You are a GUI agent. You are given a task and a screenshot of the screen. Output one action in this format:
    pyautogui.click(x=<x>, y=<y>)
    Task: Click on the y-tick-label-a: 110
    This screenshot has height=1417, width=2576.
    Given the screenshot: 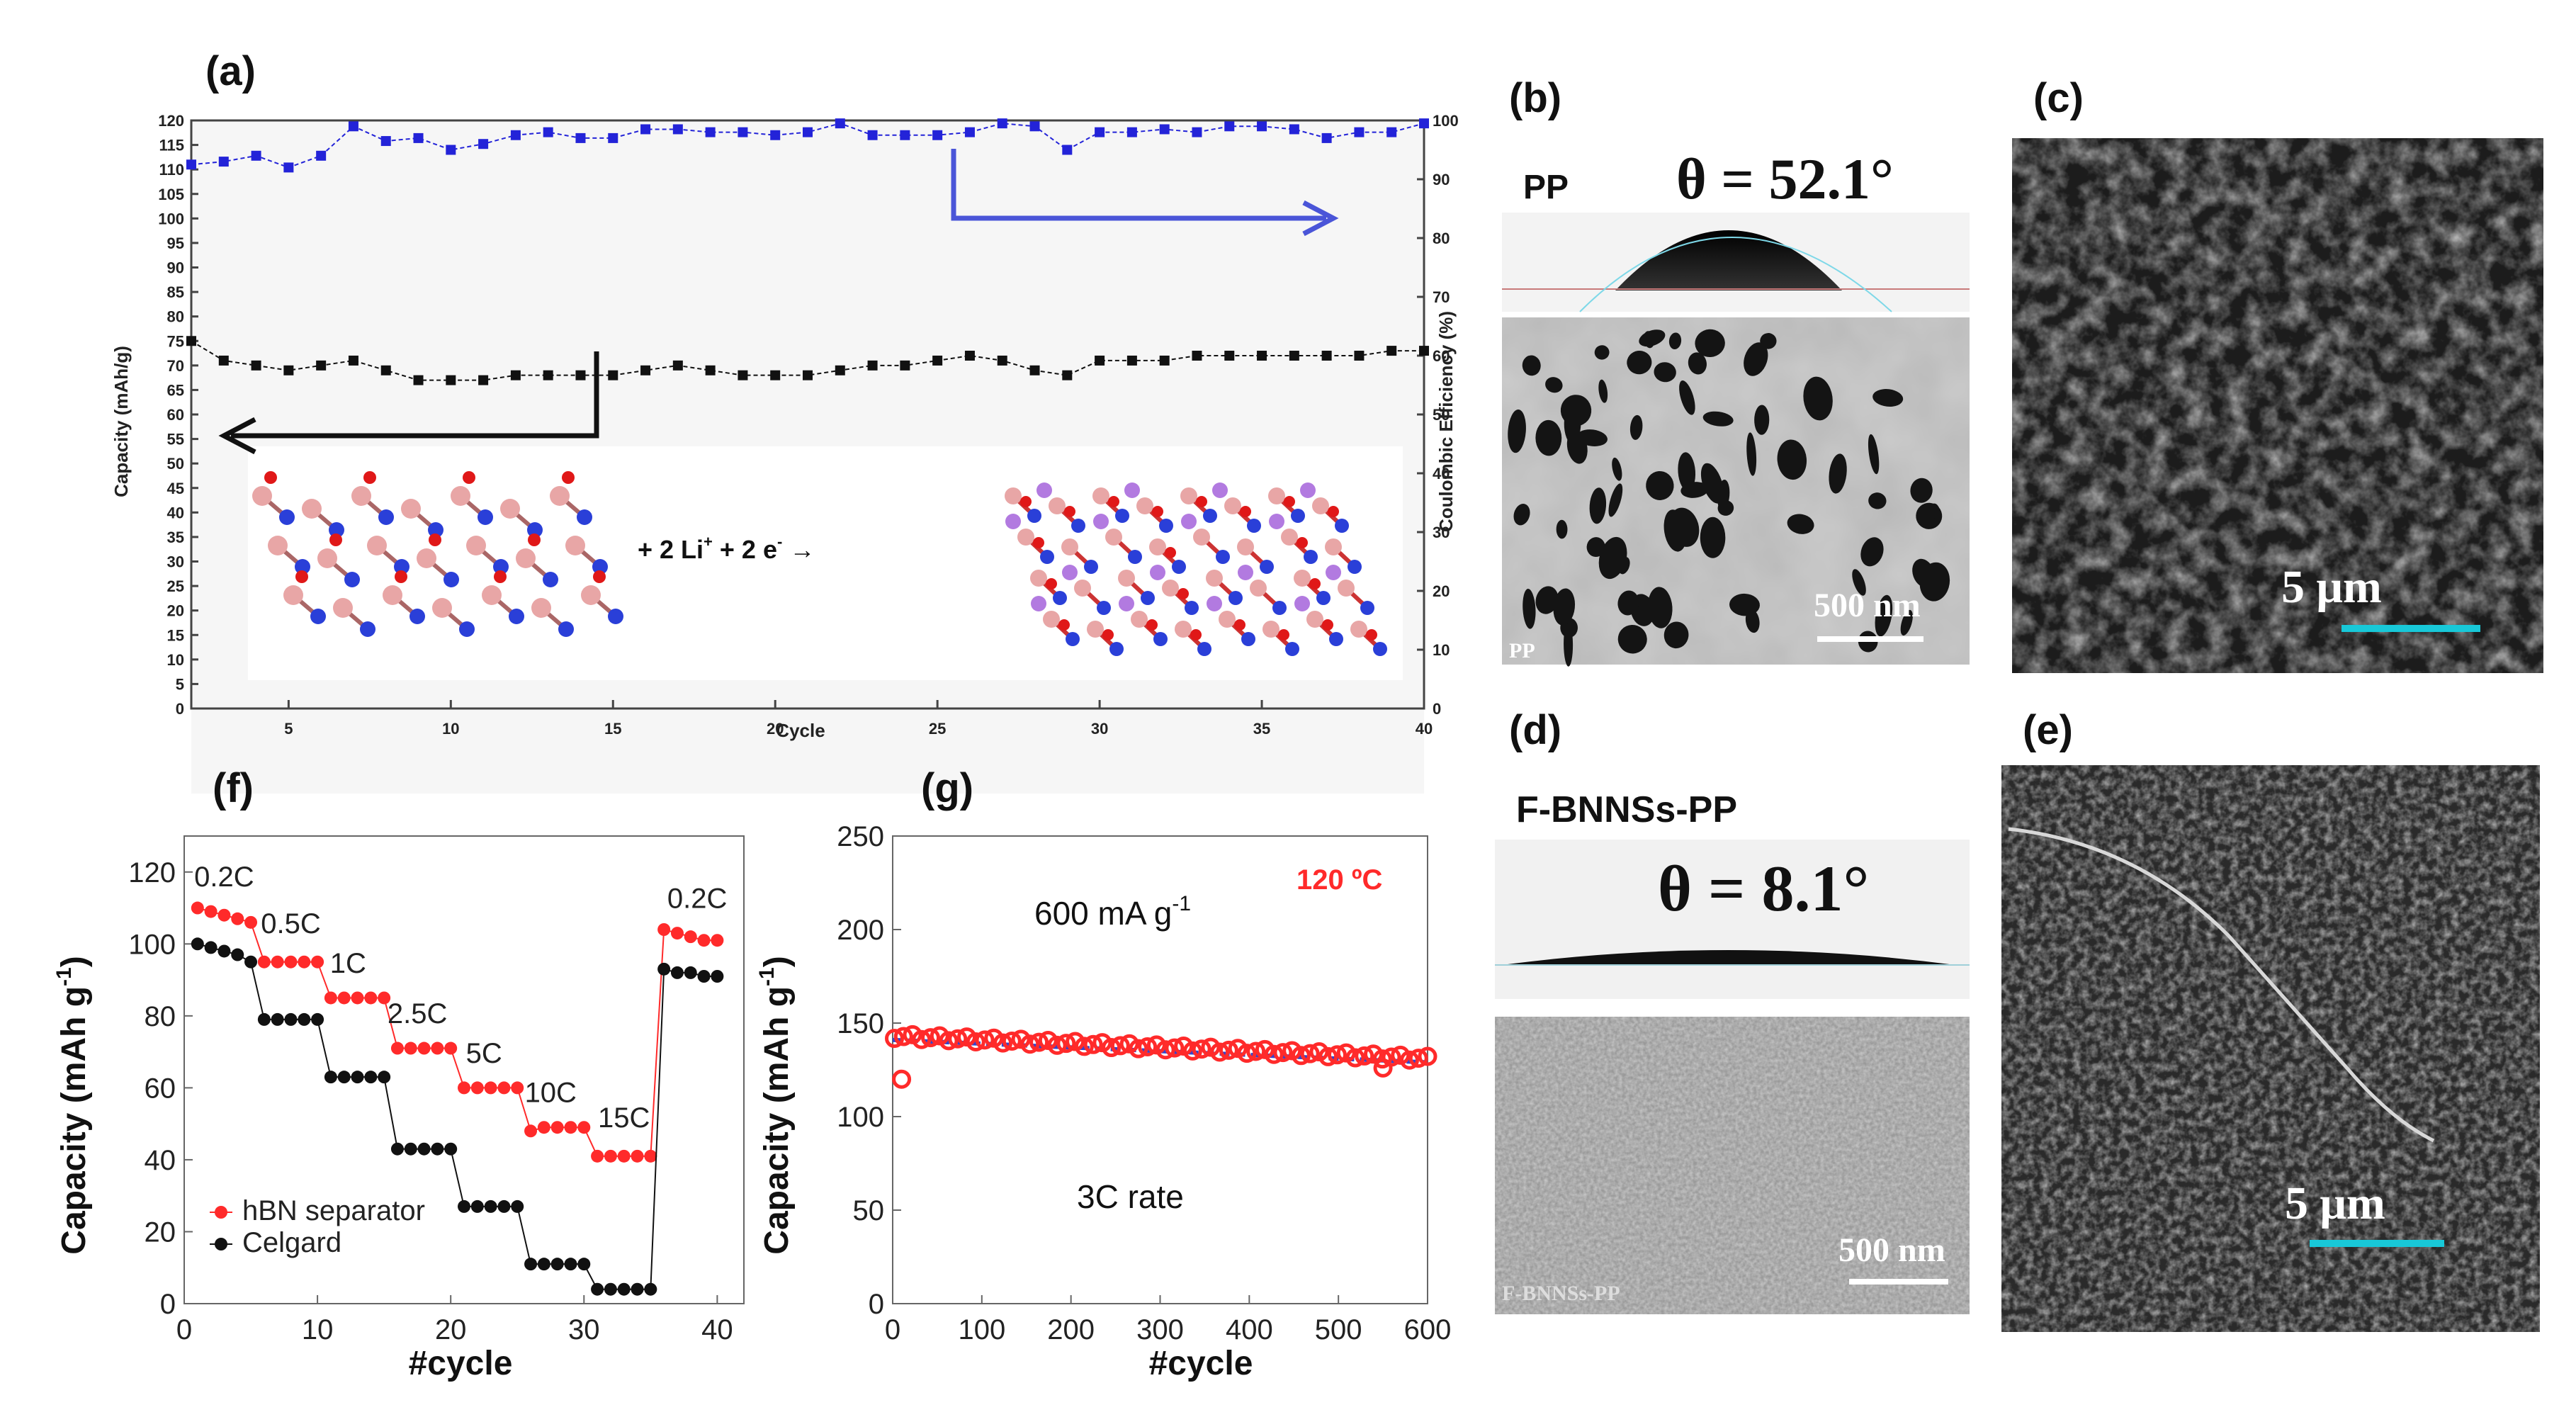 What is the action you would take?
    pyautogui.click(x=172, y=170)
    